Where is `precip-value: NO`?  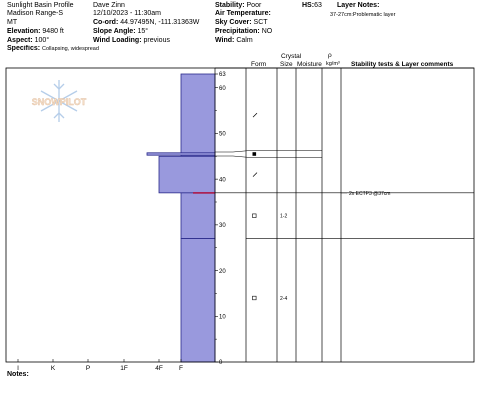
precip-value: NO is located at coordinates (267, 31).